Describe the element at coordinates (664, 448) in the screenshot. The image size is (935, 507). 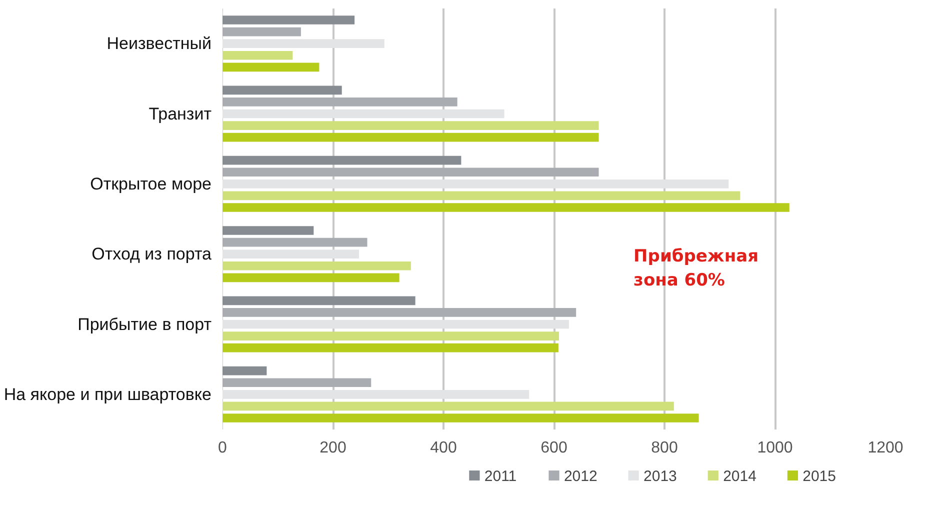
I see `x-tick-label: 800` at that location.